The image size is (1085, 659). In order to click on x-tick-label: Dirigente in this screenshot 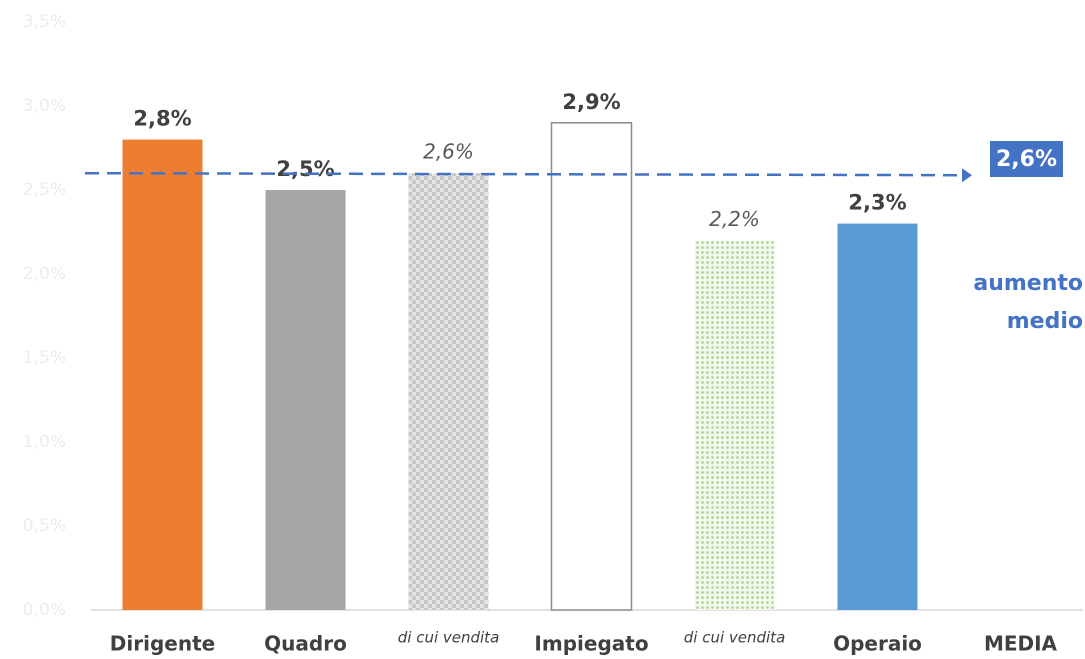, I will do `click(162, 644)`.